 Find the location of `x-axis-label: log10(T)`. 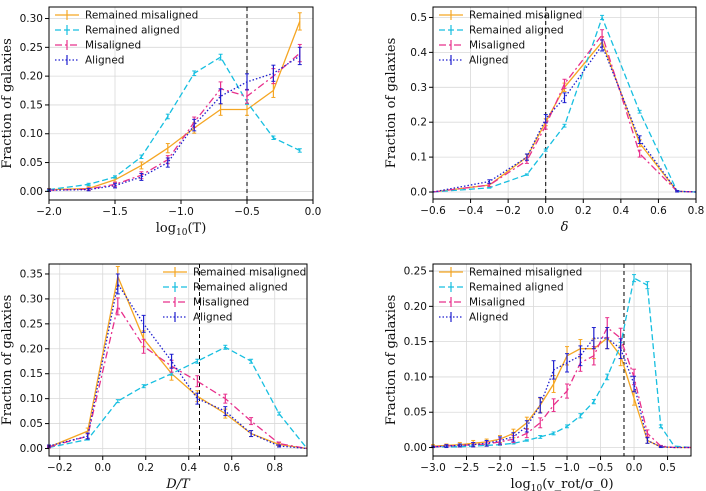

x-axis-label: log10(T) is located at coordinates (181, 229).